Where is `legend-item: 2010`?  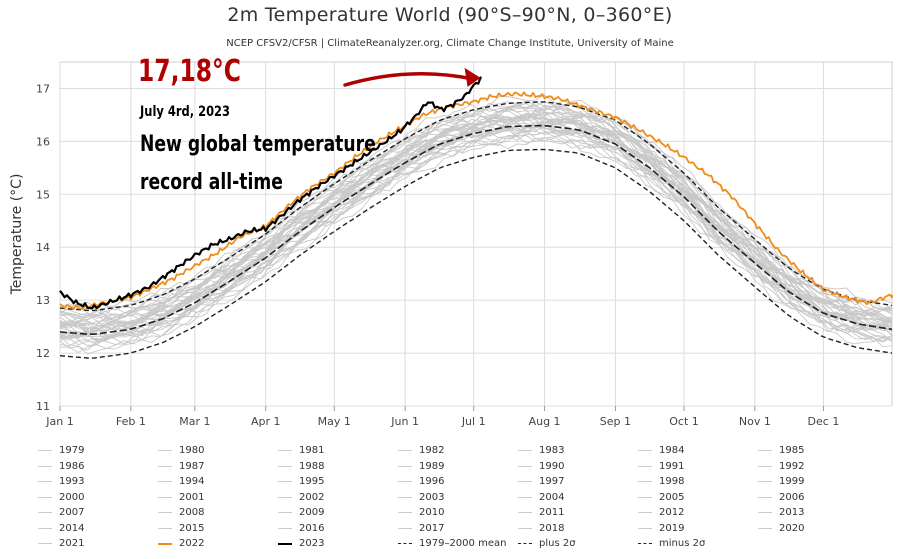
legend-item: 2010 is located at coordinates (421, 512).